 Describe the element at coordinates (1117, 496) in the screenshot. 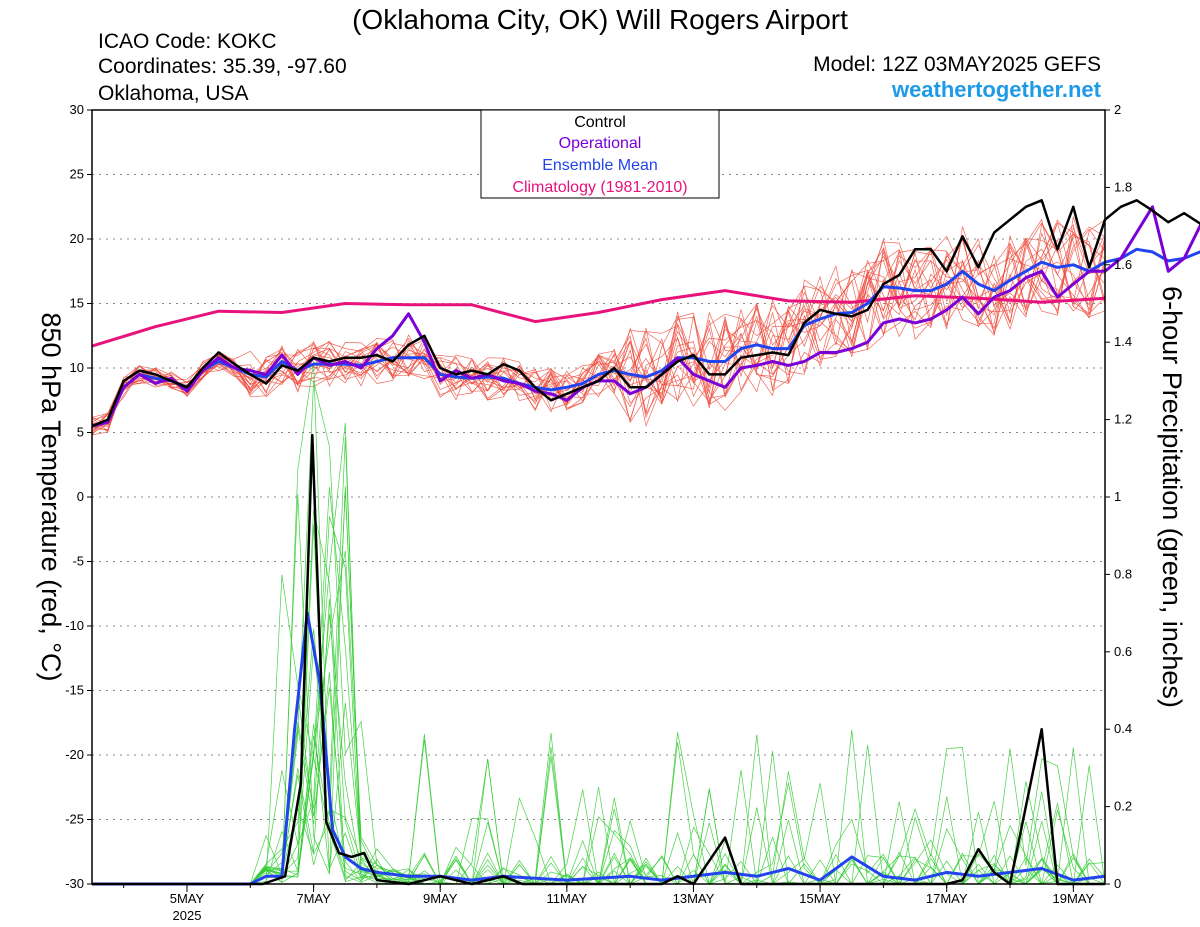

I see `y2-tick-label: 1` at that location.